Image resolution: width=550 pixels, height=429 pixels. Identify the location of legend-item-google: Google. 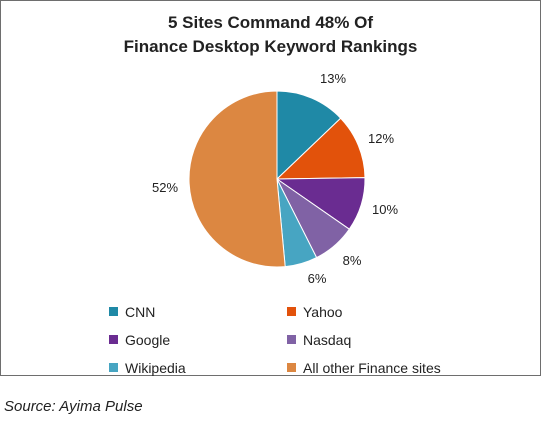
(139, 340).